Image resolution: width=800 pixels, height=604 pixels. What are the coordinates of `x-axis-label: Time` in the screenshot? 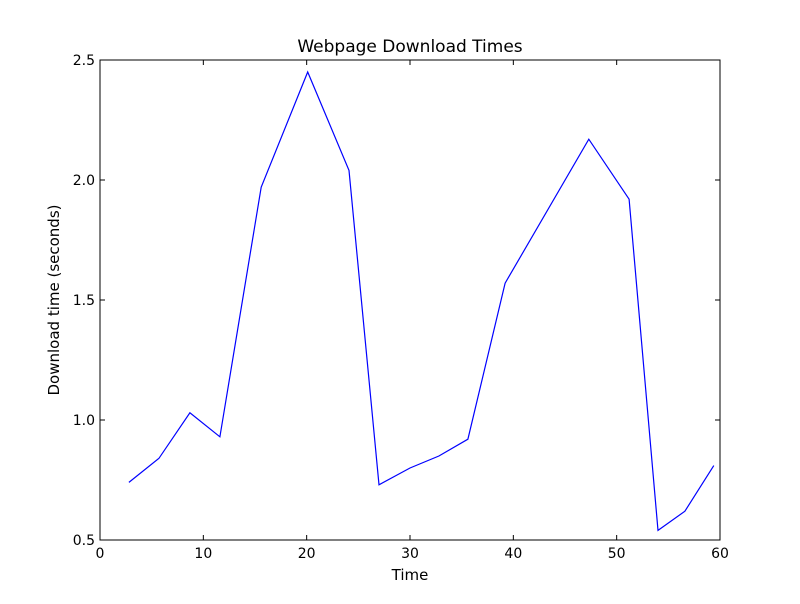 It's located at (410, 575).